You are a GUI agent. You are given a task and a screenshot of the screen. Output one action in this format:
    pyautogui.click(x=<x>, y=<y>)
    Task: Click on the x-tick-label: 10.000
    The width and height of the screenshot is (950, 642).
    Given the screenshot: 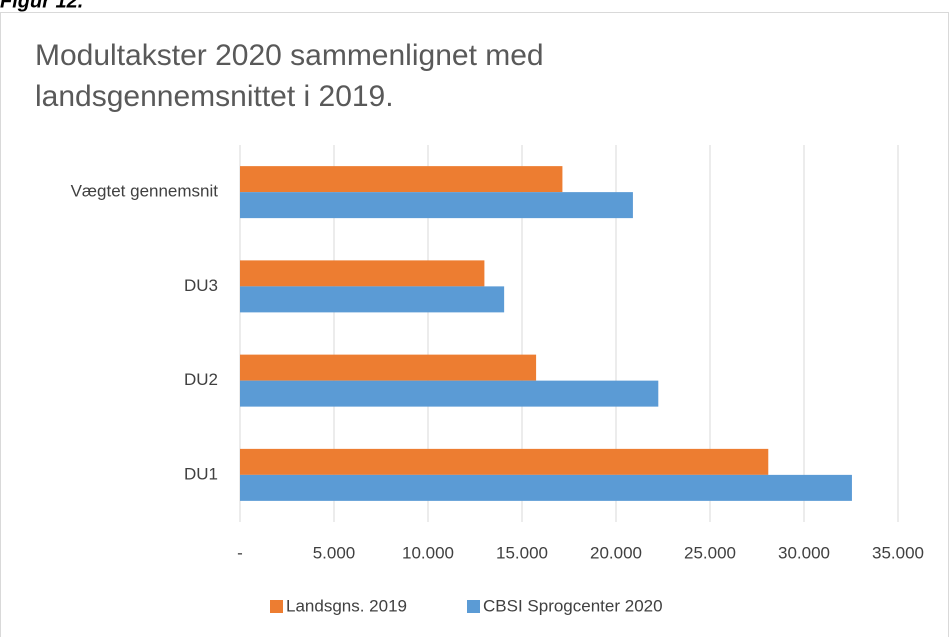 What is the action you would take?
    pyautogui.click(x=428, y=552)
    